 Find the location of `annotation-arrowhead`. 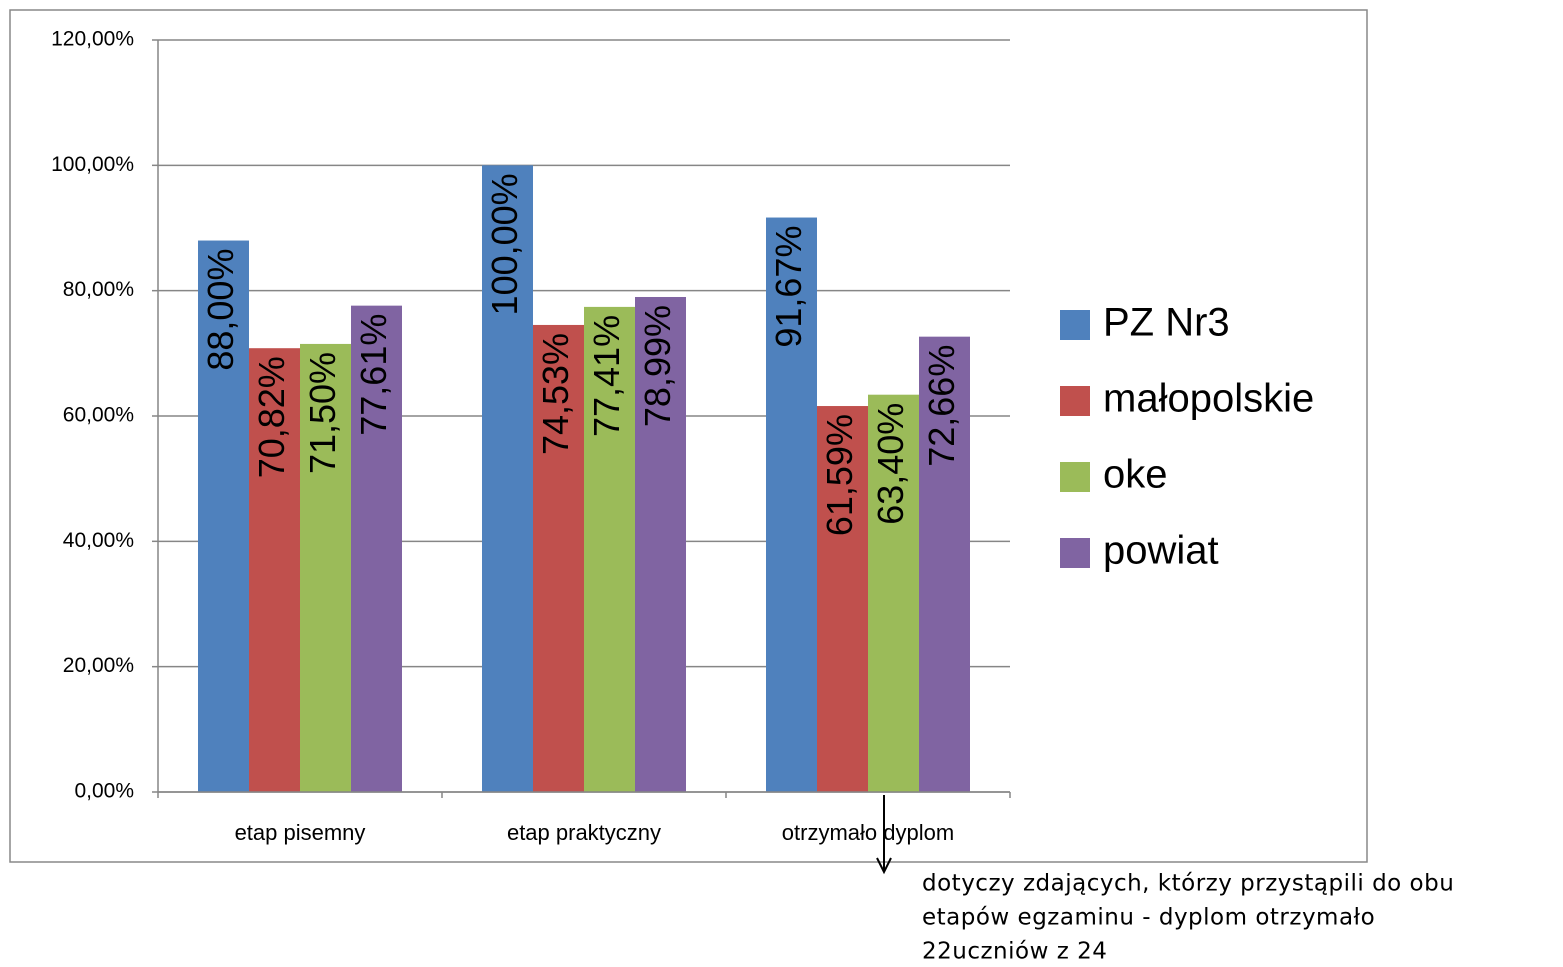

annotation-arrowhead is located at coordinates (884, 866).